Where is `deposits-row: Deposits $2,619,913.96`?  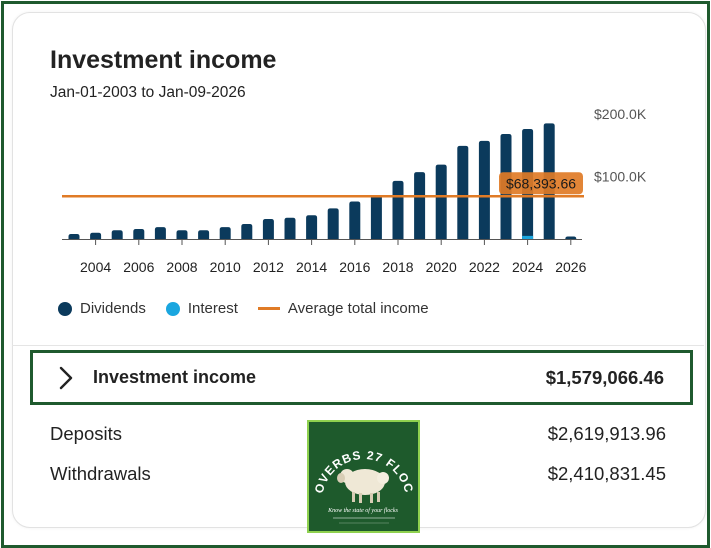 deposits-row: Deposits $2,619,913.96 is located at coordinates (358, 434).